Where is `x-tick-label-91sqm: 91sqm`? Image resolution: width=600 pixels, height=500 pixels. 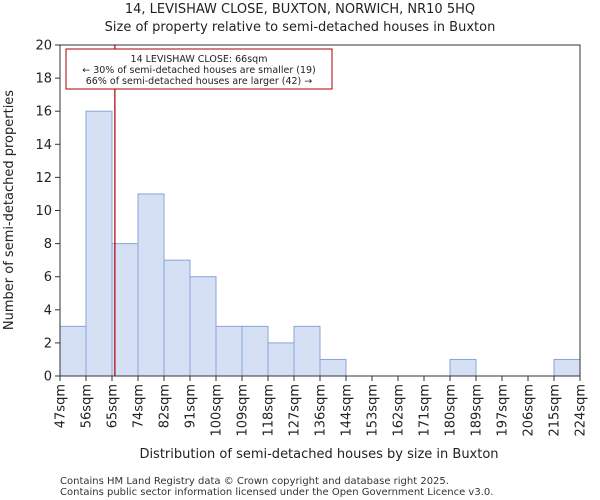
x-tick-label-91sqm: 91sqm is located at coordinates (191, 406).